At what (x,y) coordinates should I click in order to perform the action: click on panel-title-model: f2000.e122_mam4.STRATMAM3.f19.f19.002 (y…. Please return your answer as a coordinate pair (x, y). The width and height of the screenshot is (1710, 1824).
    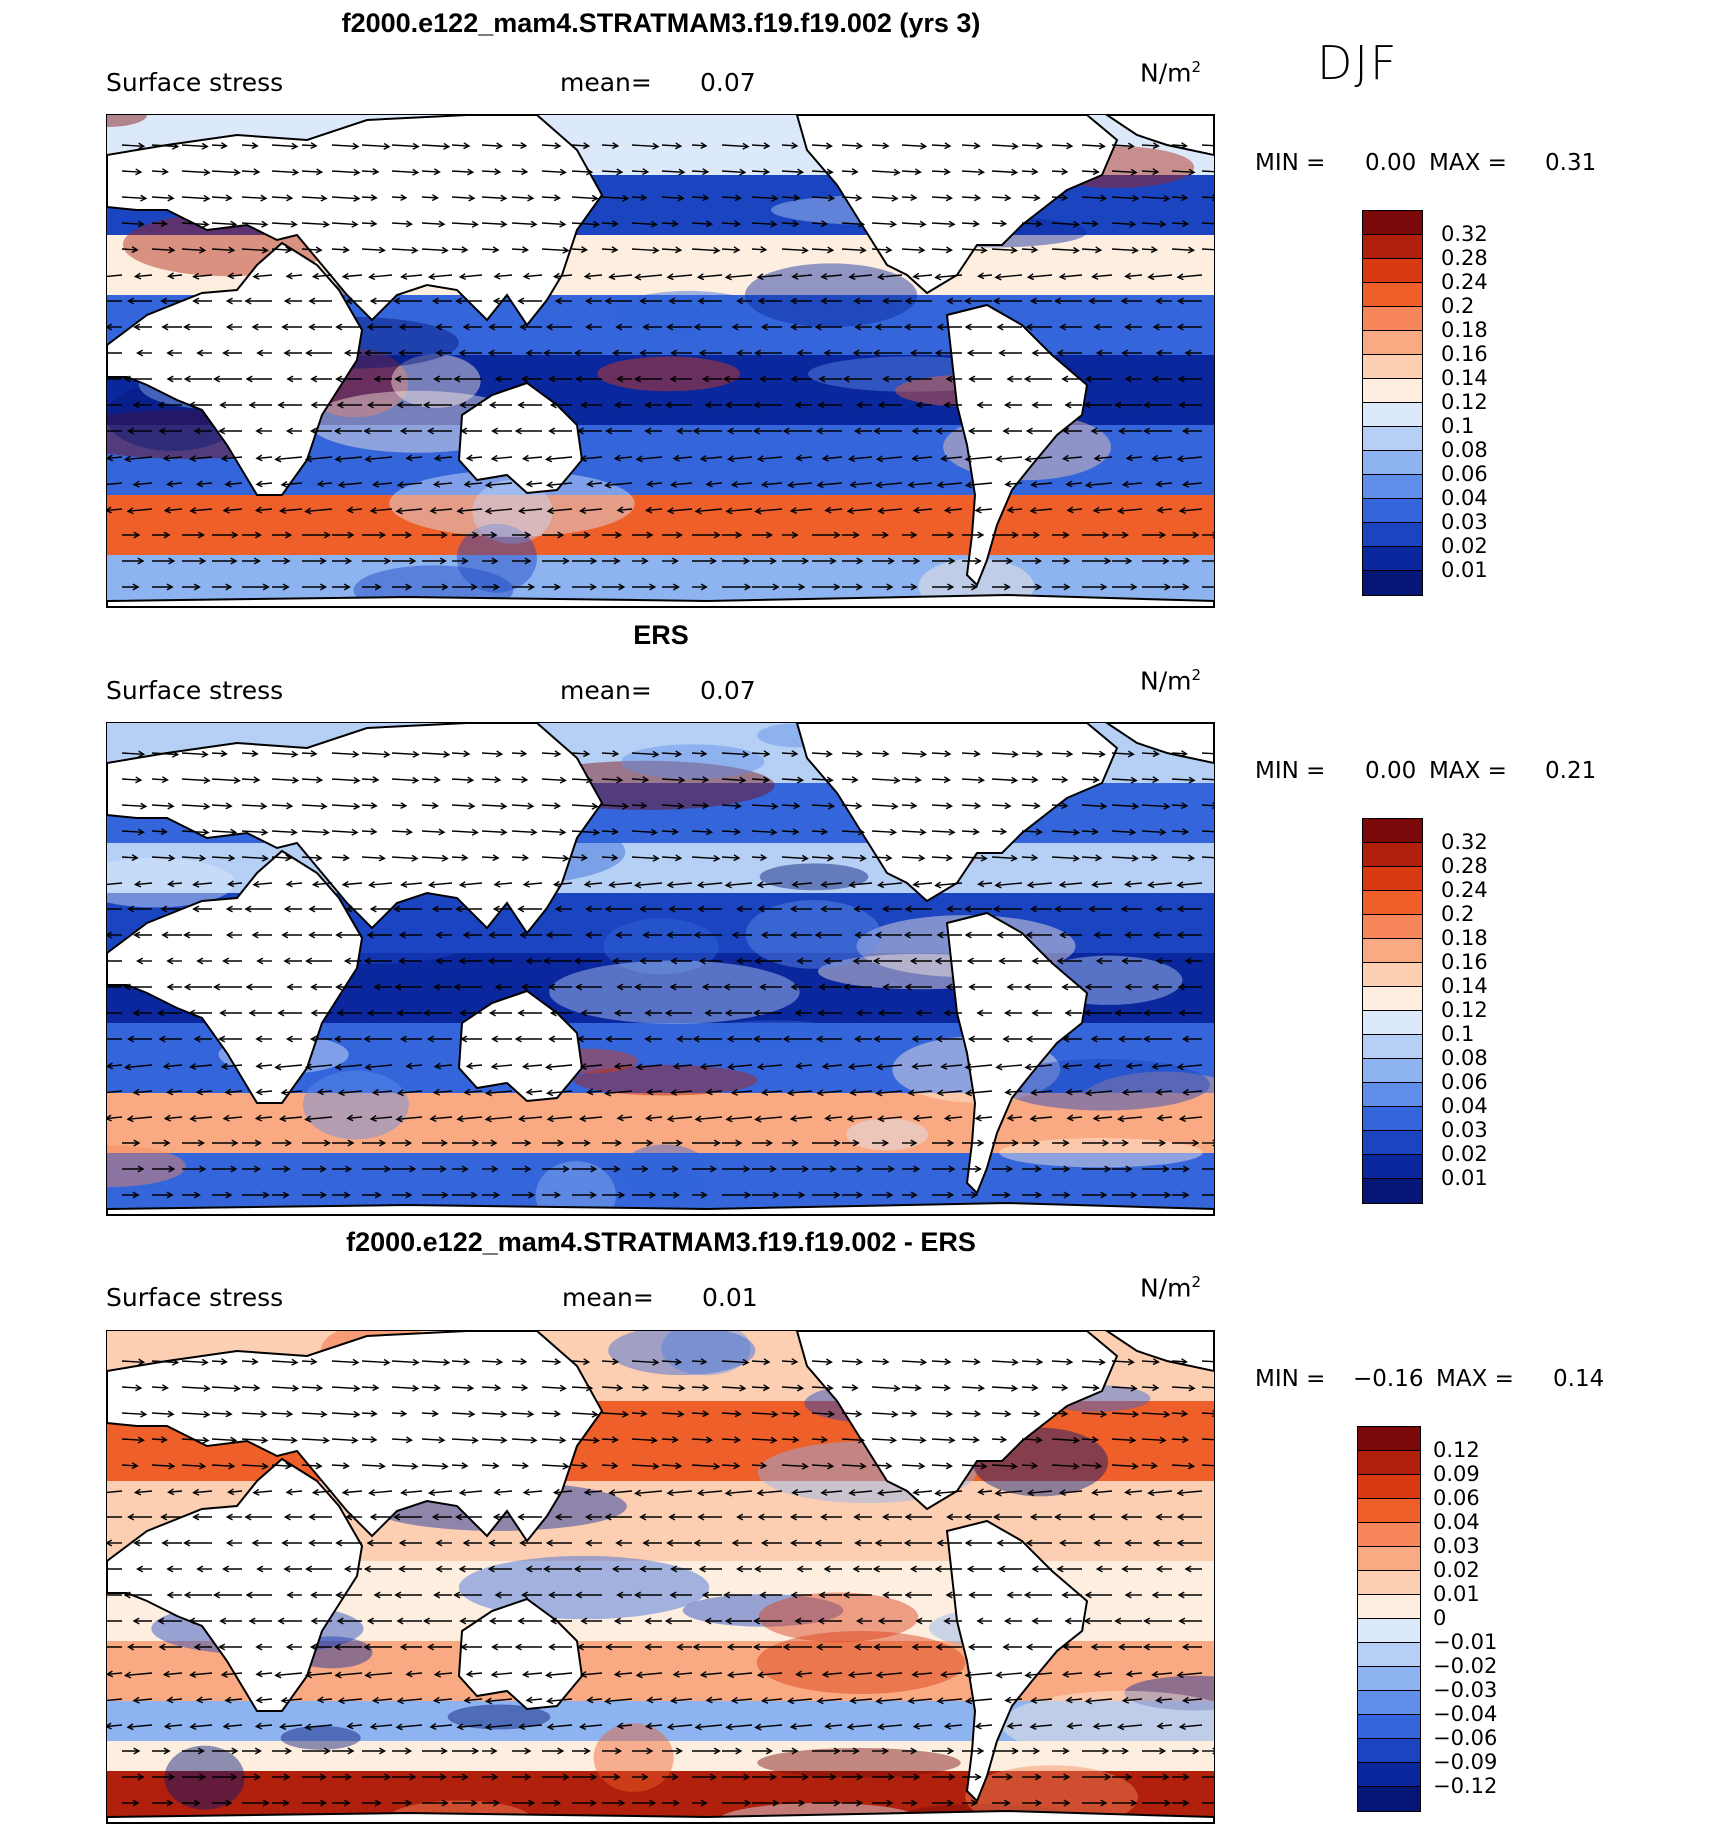
    Looking at the image, I should click on (661, 23).